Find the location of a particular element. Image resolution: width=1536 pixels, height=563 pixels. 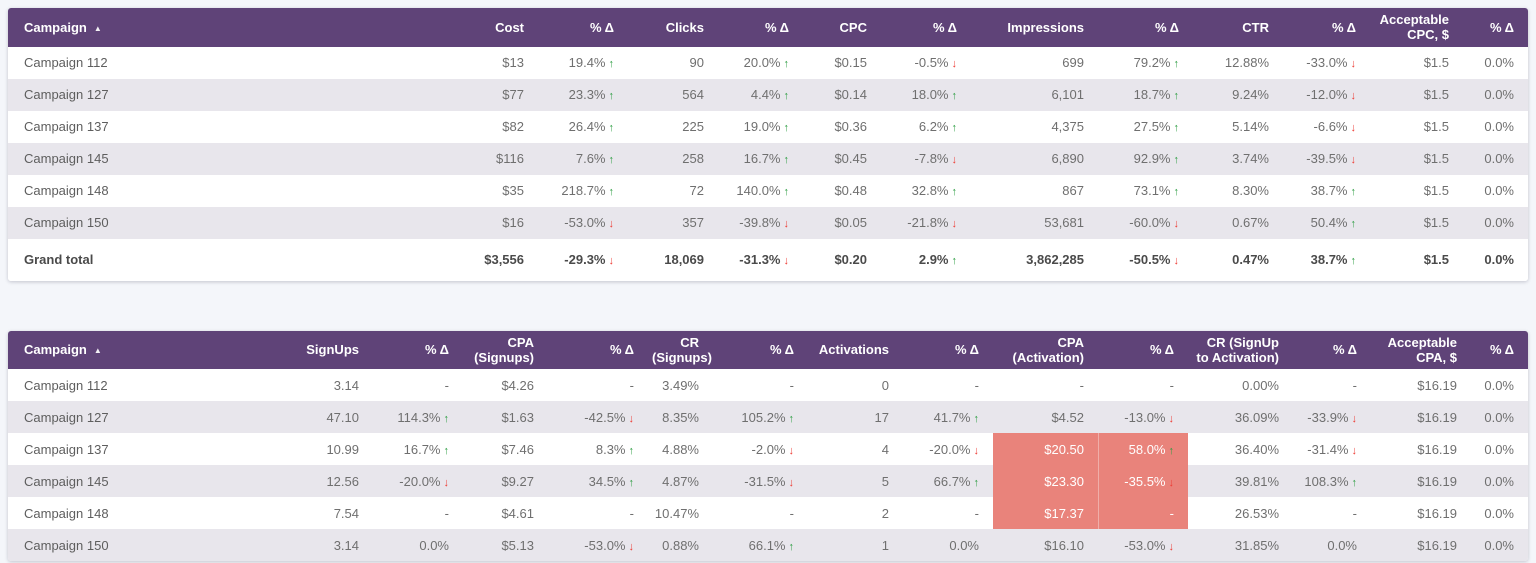

column-header-impressions-7: Impressions is located at coordinates (1034, 27).